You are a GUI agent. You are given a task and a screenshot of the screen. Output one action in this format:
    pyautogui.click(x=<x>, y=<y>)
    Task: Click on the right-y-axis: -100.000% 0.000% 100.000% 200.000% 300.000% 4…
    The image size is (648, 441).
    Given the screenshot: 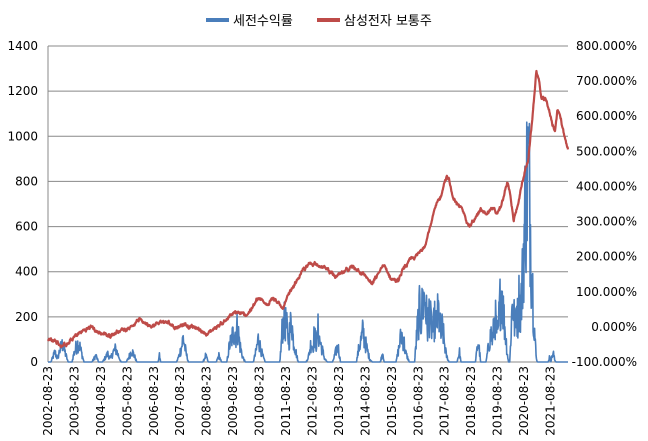 What is the action you would take?
    pyautogui.click(x=604, y=204)
    